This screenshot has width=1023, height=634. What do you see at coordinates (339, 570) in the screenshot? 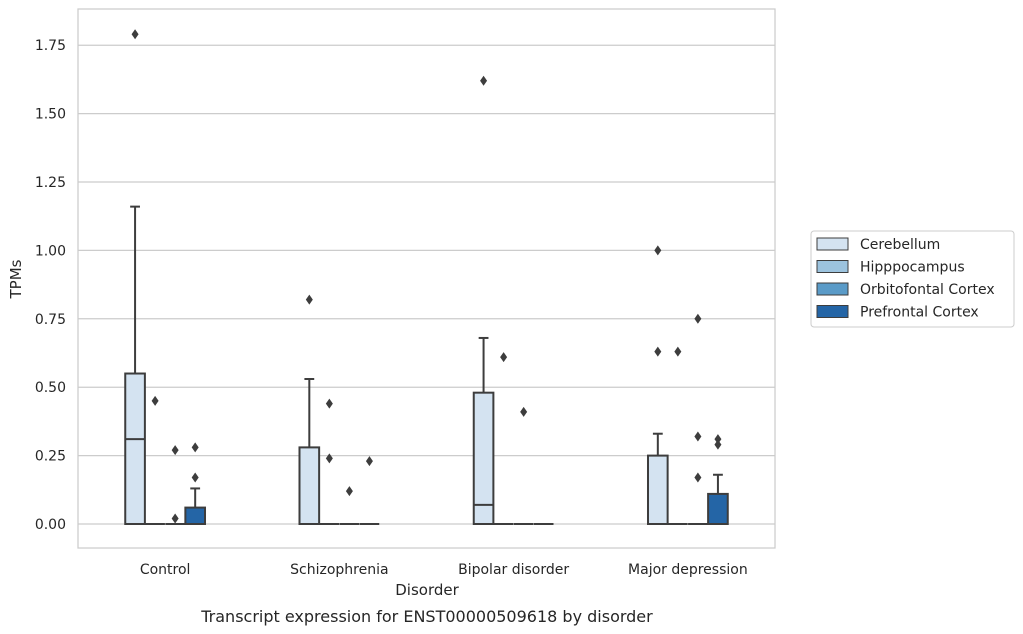
I see `x-tick-label: Schizophrenia` at bounding box center [339, 570].